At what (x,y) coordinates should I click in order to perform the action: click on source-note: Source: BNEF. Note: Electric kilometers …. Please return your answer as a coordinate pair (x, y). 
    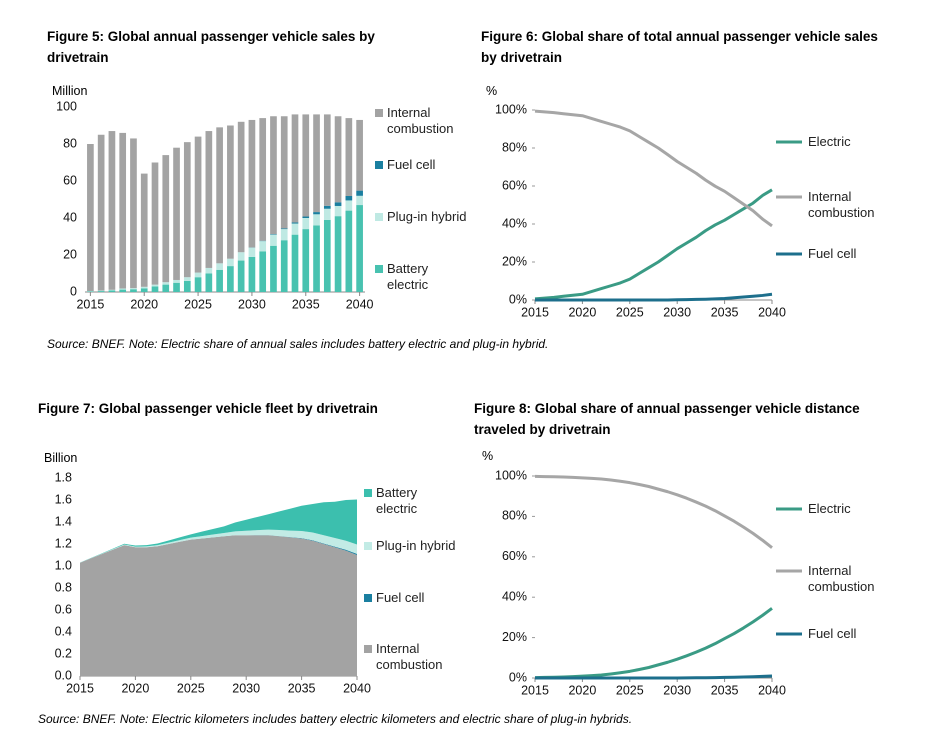
    Looking at the image, I should click on (335, 719).